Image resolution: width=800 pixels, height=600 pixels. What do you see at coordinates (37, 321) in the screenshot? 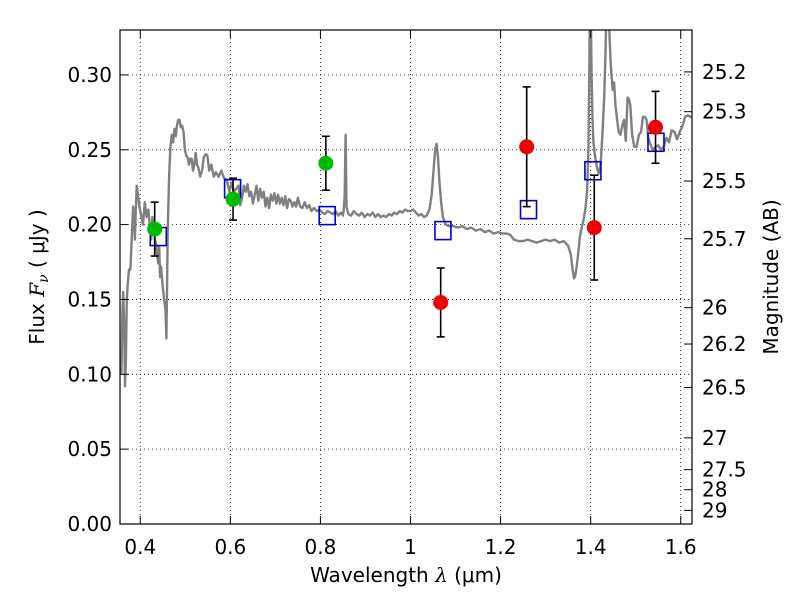
I see `y-axis-label-prefix: Flux` at bounding box center [37, 321].